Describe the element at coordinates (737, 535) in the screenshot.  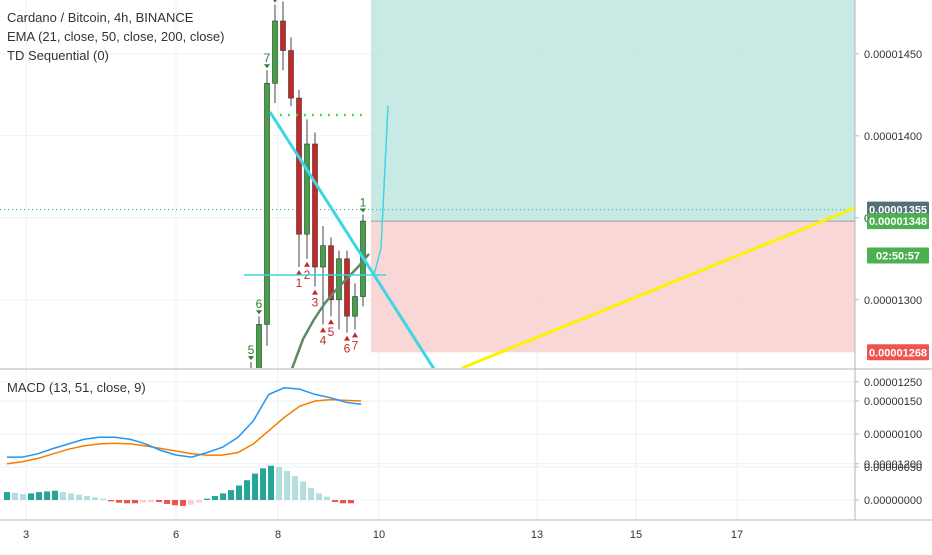
I see `time-tick-label: 17` at that location.